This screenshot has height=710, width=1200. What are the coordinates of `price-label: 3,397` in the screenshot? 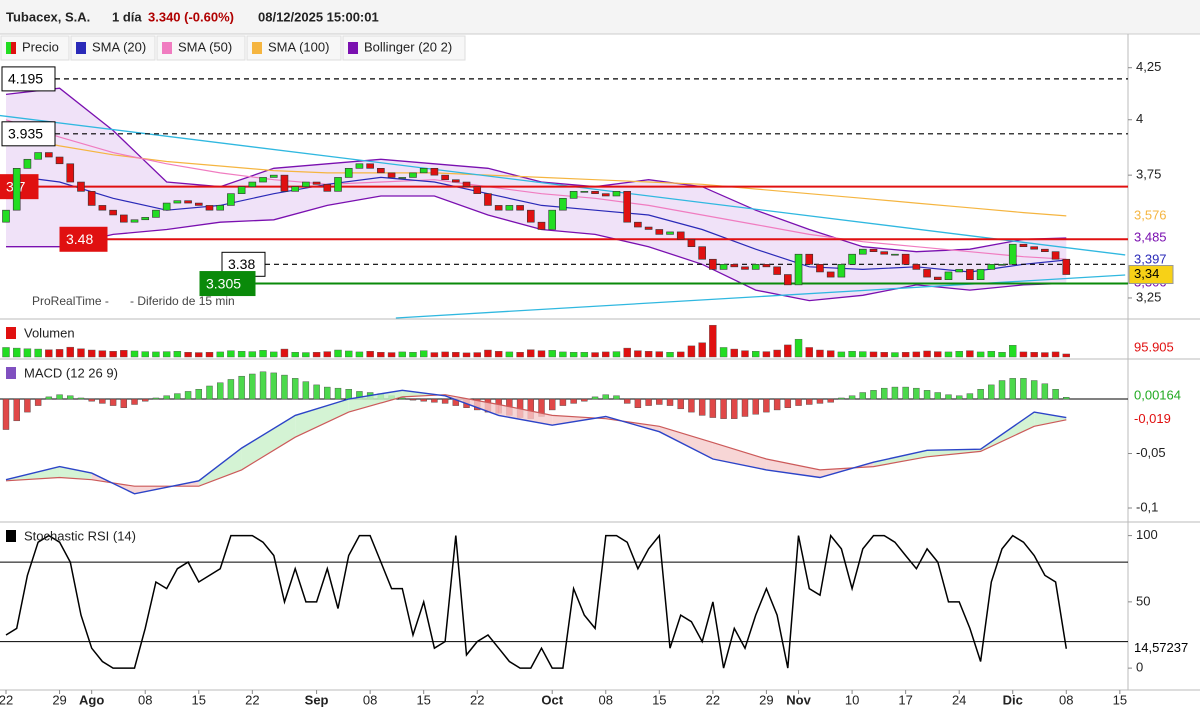 It's located at (1150, 258).